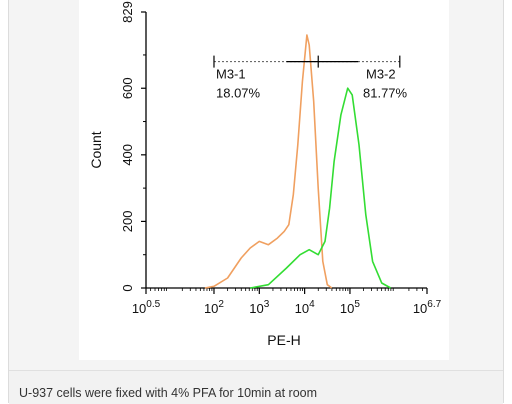 This screenshot has width=512, height=404. What do you see at coordinates (385, 93) in the screenshot?
I see `gate-percent-m3-2: 81.77%` at bounding box center [385, 93].